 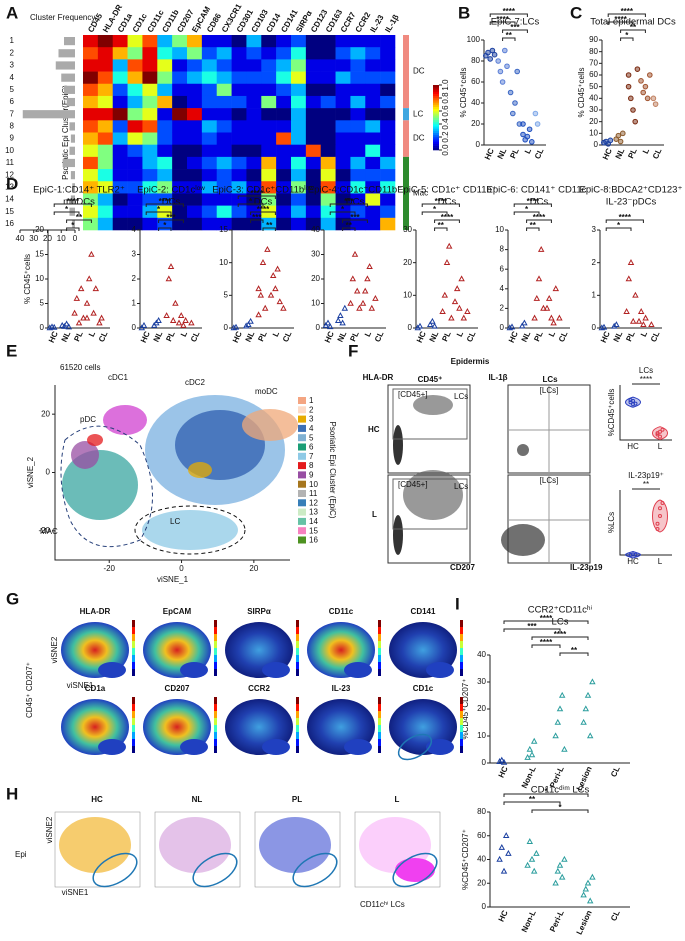 What do you see at coordinates (445, 111) in the screenshot?
I see `colorbar-label: 0.6` at bounding box center [445, 111].